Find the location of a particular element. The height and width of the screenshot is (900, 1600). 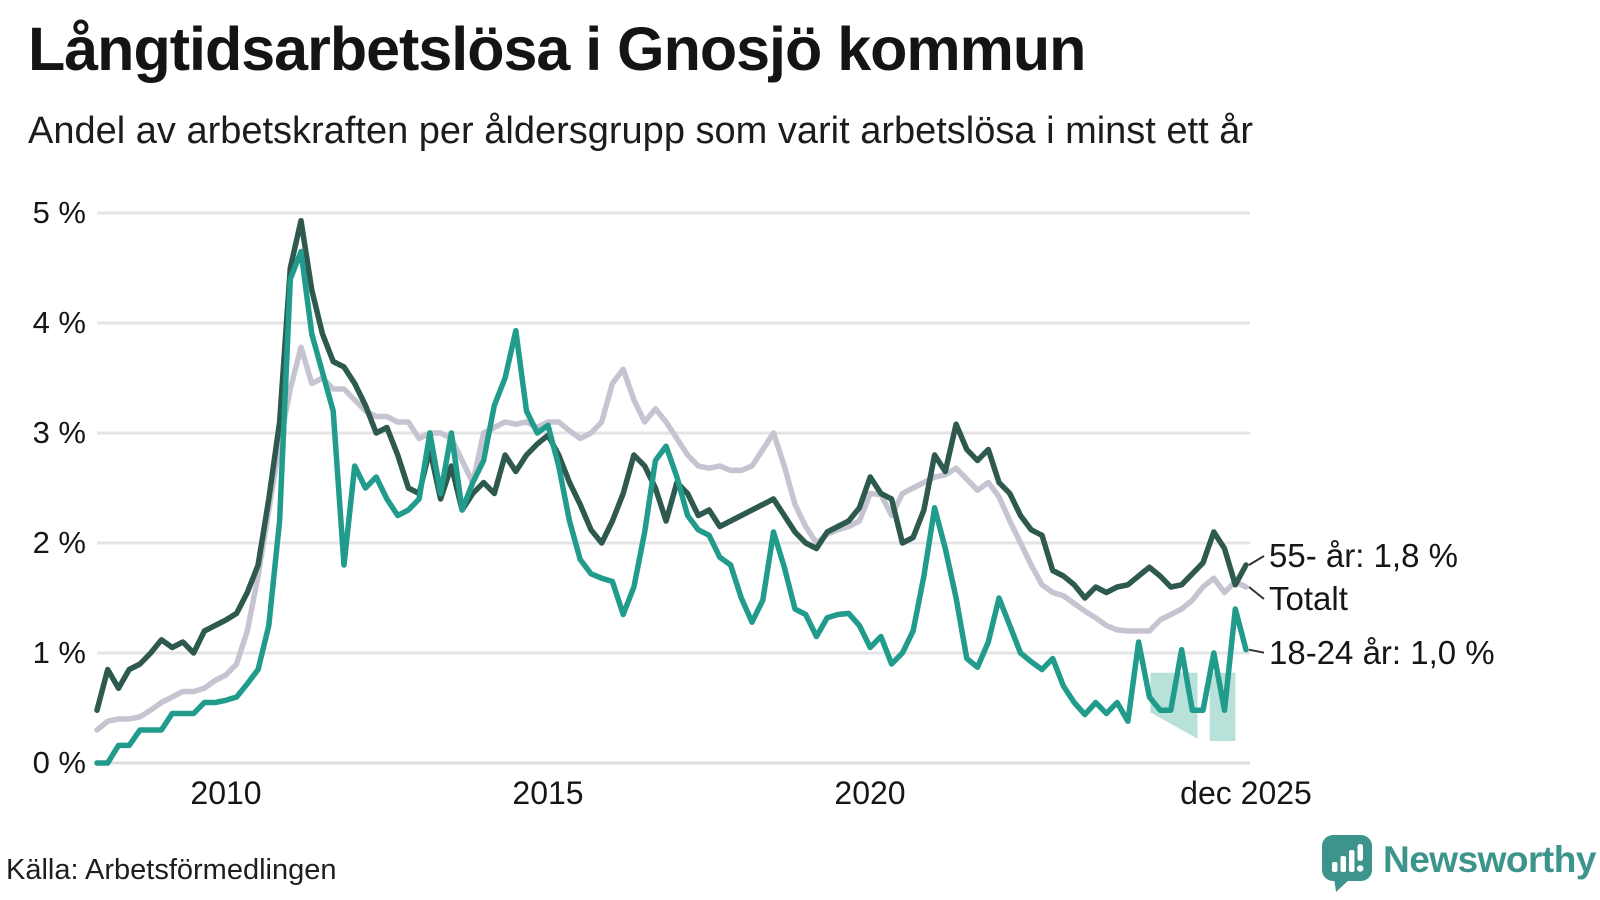

y-tick-label-0: 0 % is located at coordinates (59, 762).